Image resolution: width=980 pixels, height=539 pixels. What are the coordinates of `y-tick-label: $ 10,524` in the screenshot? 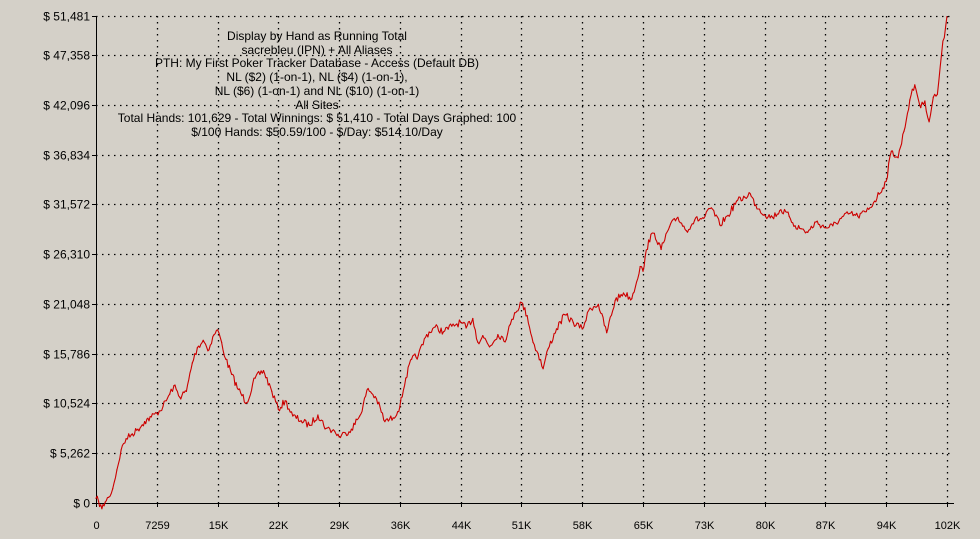 It's located at (66, 404).